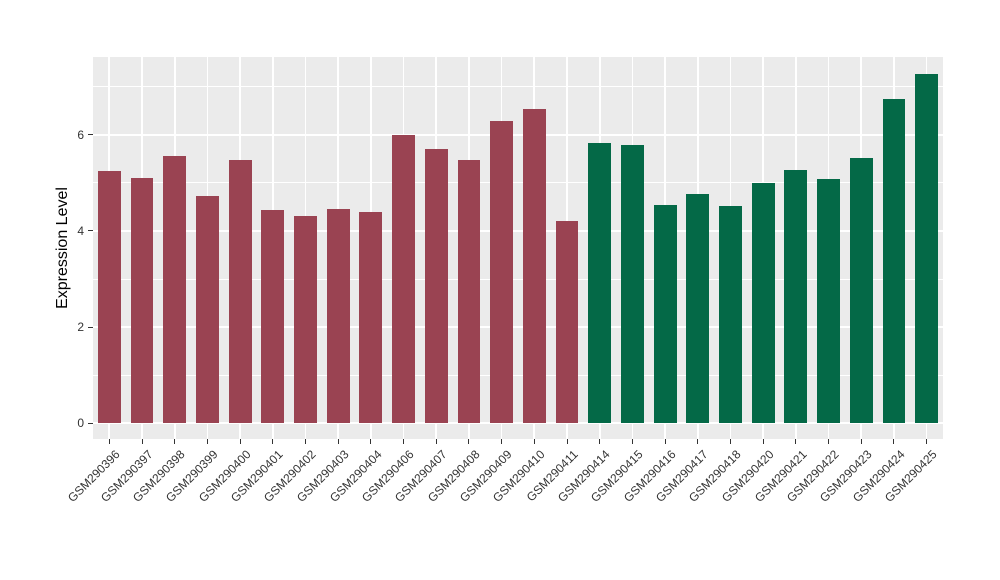 The image size is (1000, 580). What do you see at coordinates (927, 248) in the screenshot?
I see `bar-GSM290425` at bounding box center [927, 248].